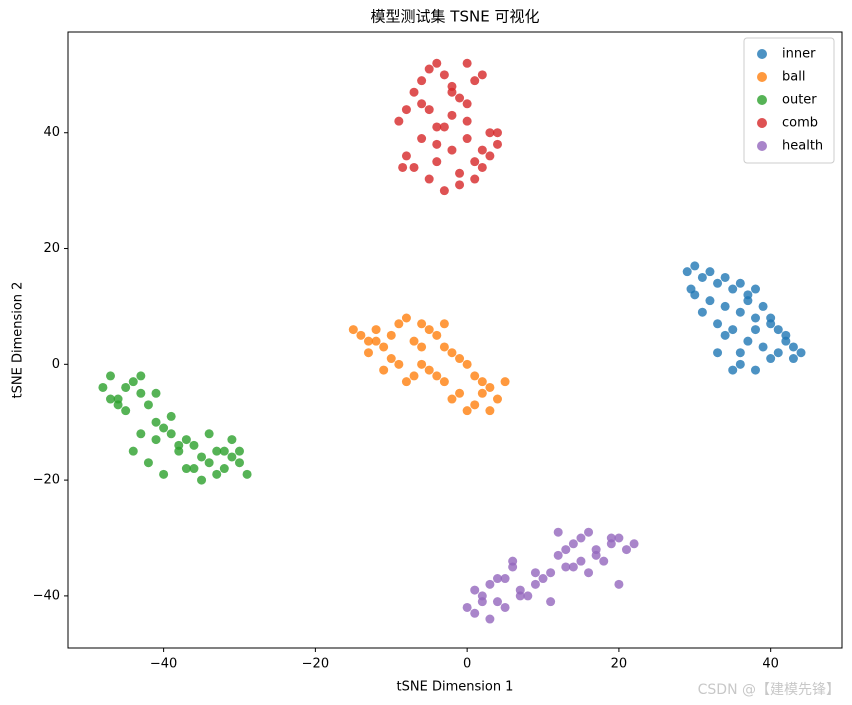 The image size is (852, 705). What do you see at coordinates (793, 77) in the screenshot?
I see `legend-label: ball` at bounding box center [793, 77].